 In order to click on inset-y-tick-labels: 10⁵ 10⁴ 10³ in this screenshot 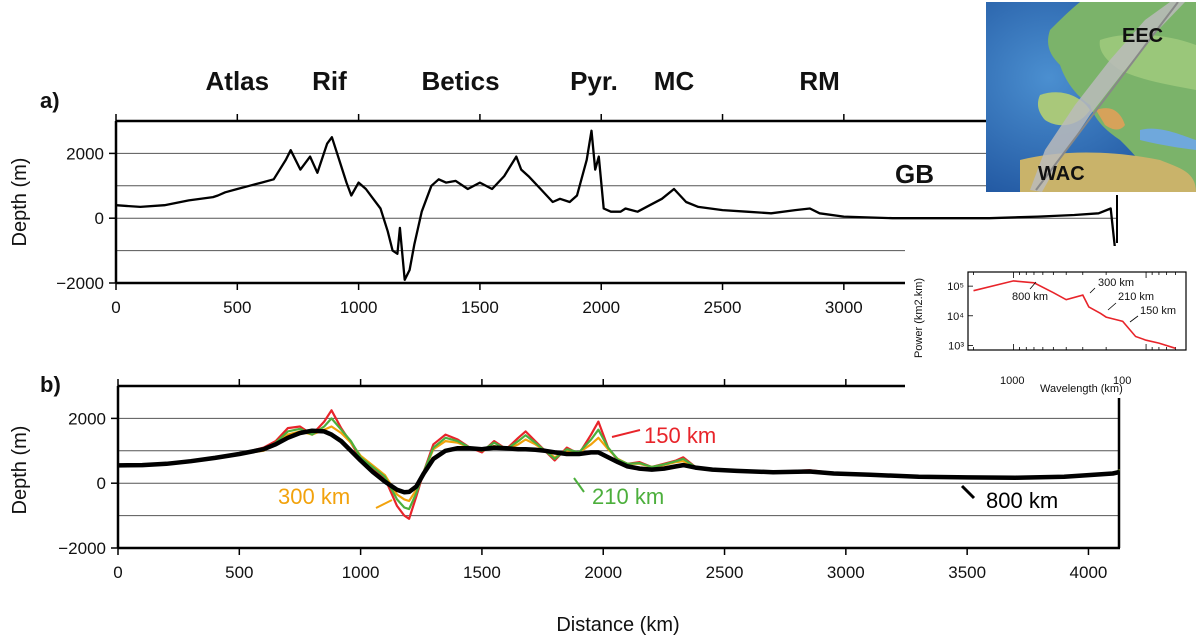, I will do `click(955, 316)`.